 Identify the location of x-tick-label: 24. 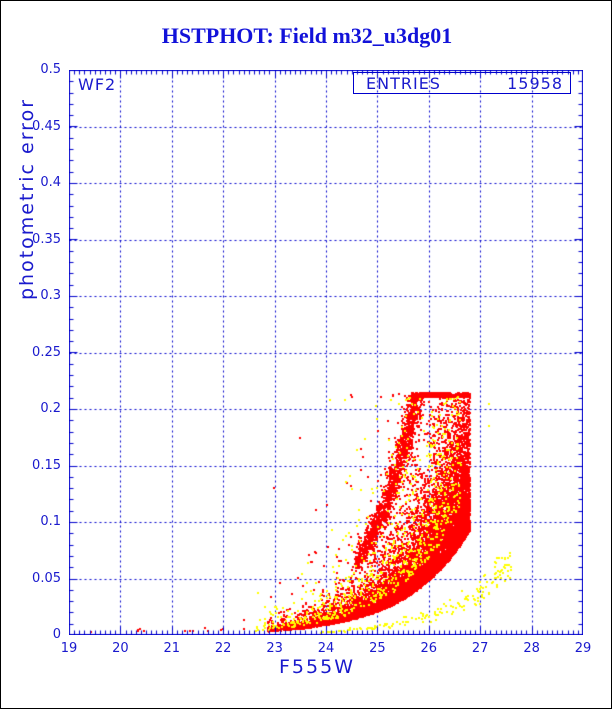
(326, 648).